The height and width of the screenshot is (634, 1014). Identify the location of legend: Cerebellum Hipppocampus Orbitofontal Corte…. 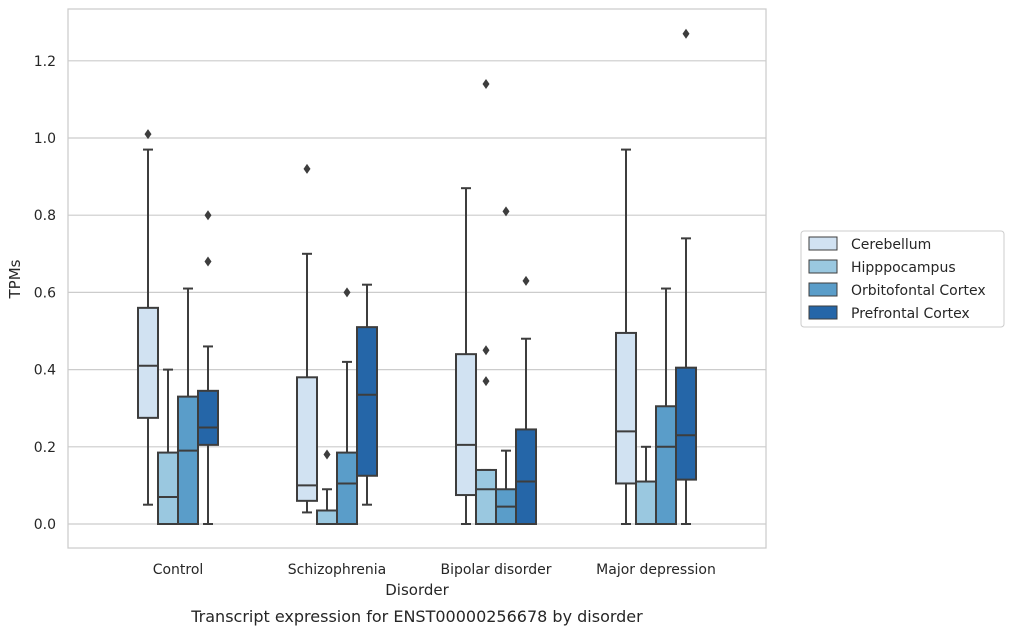
(902, 279).